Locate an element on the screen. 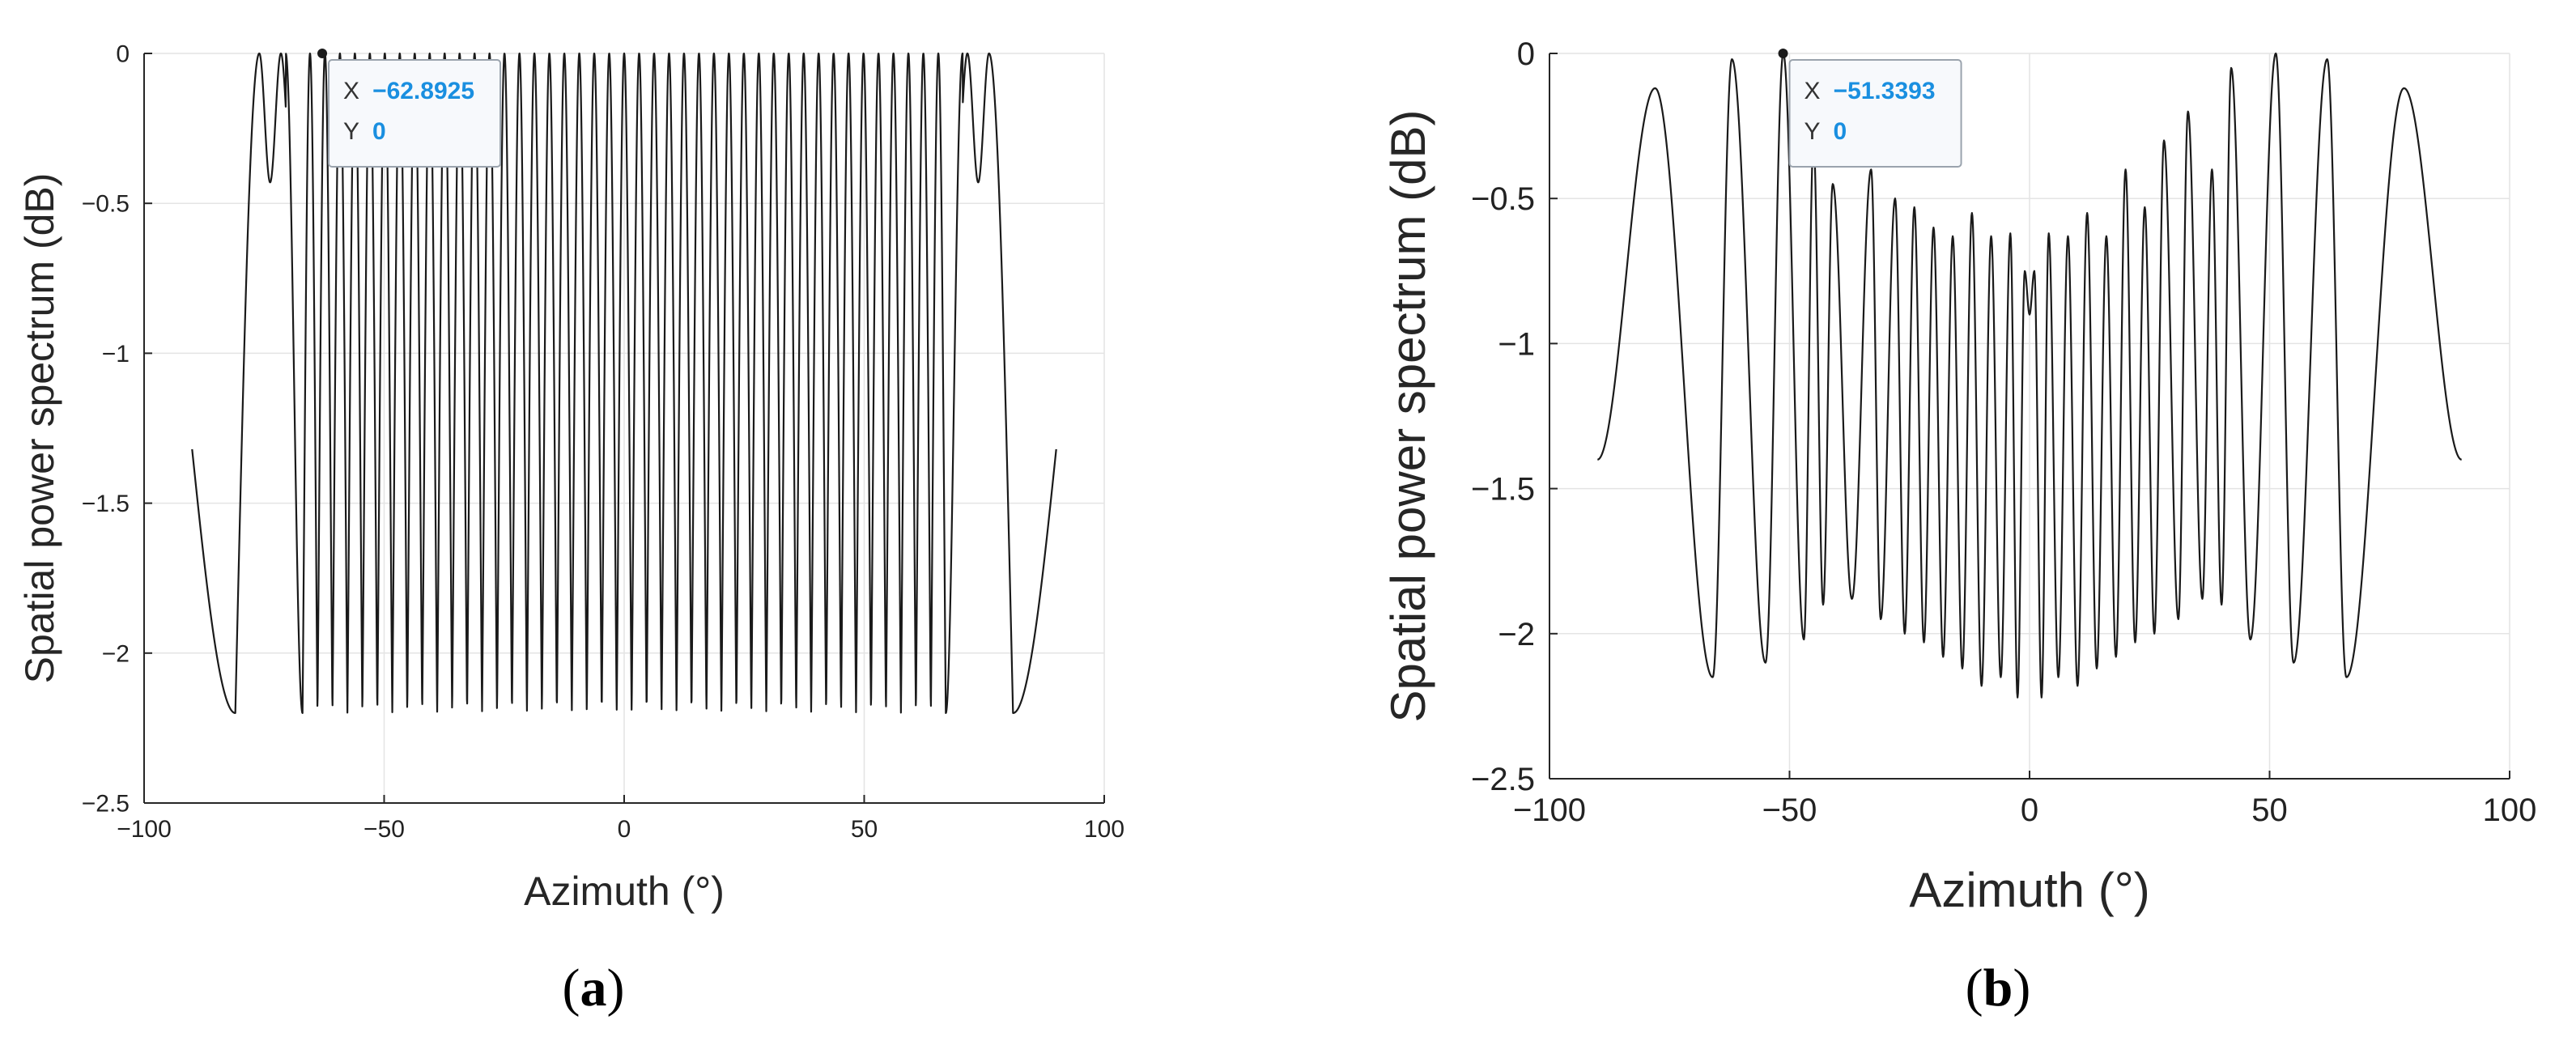  datatip-x-value: −51.3393 is located at coordinates (1885, 91).